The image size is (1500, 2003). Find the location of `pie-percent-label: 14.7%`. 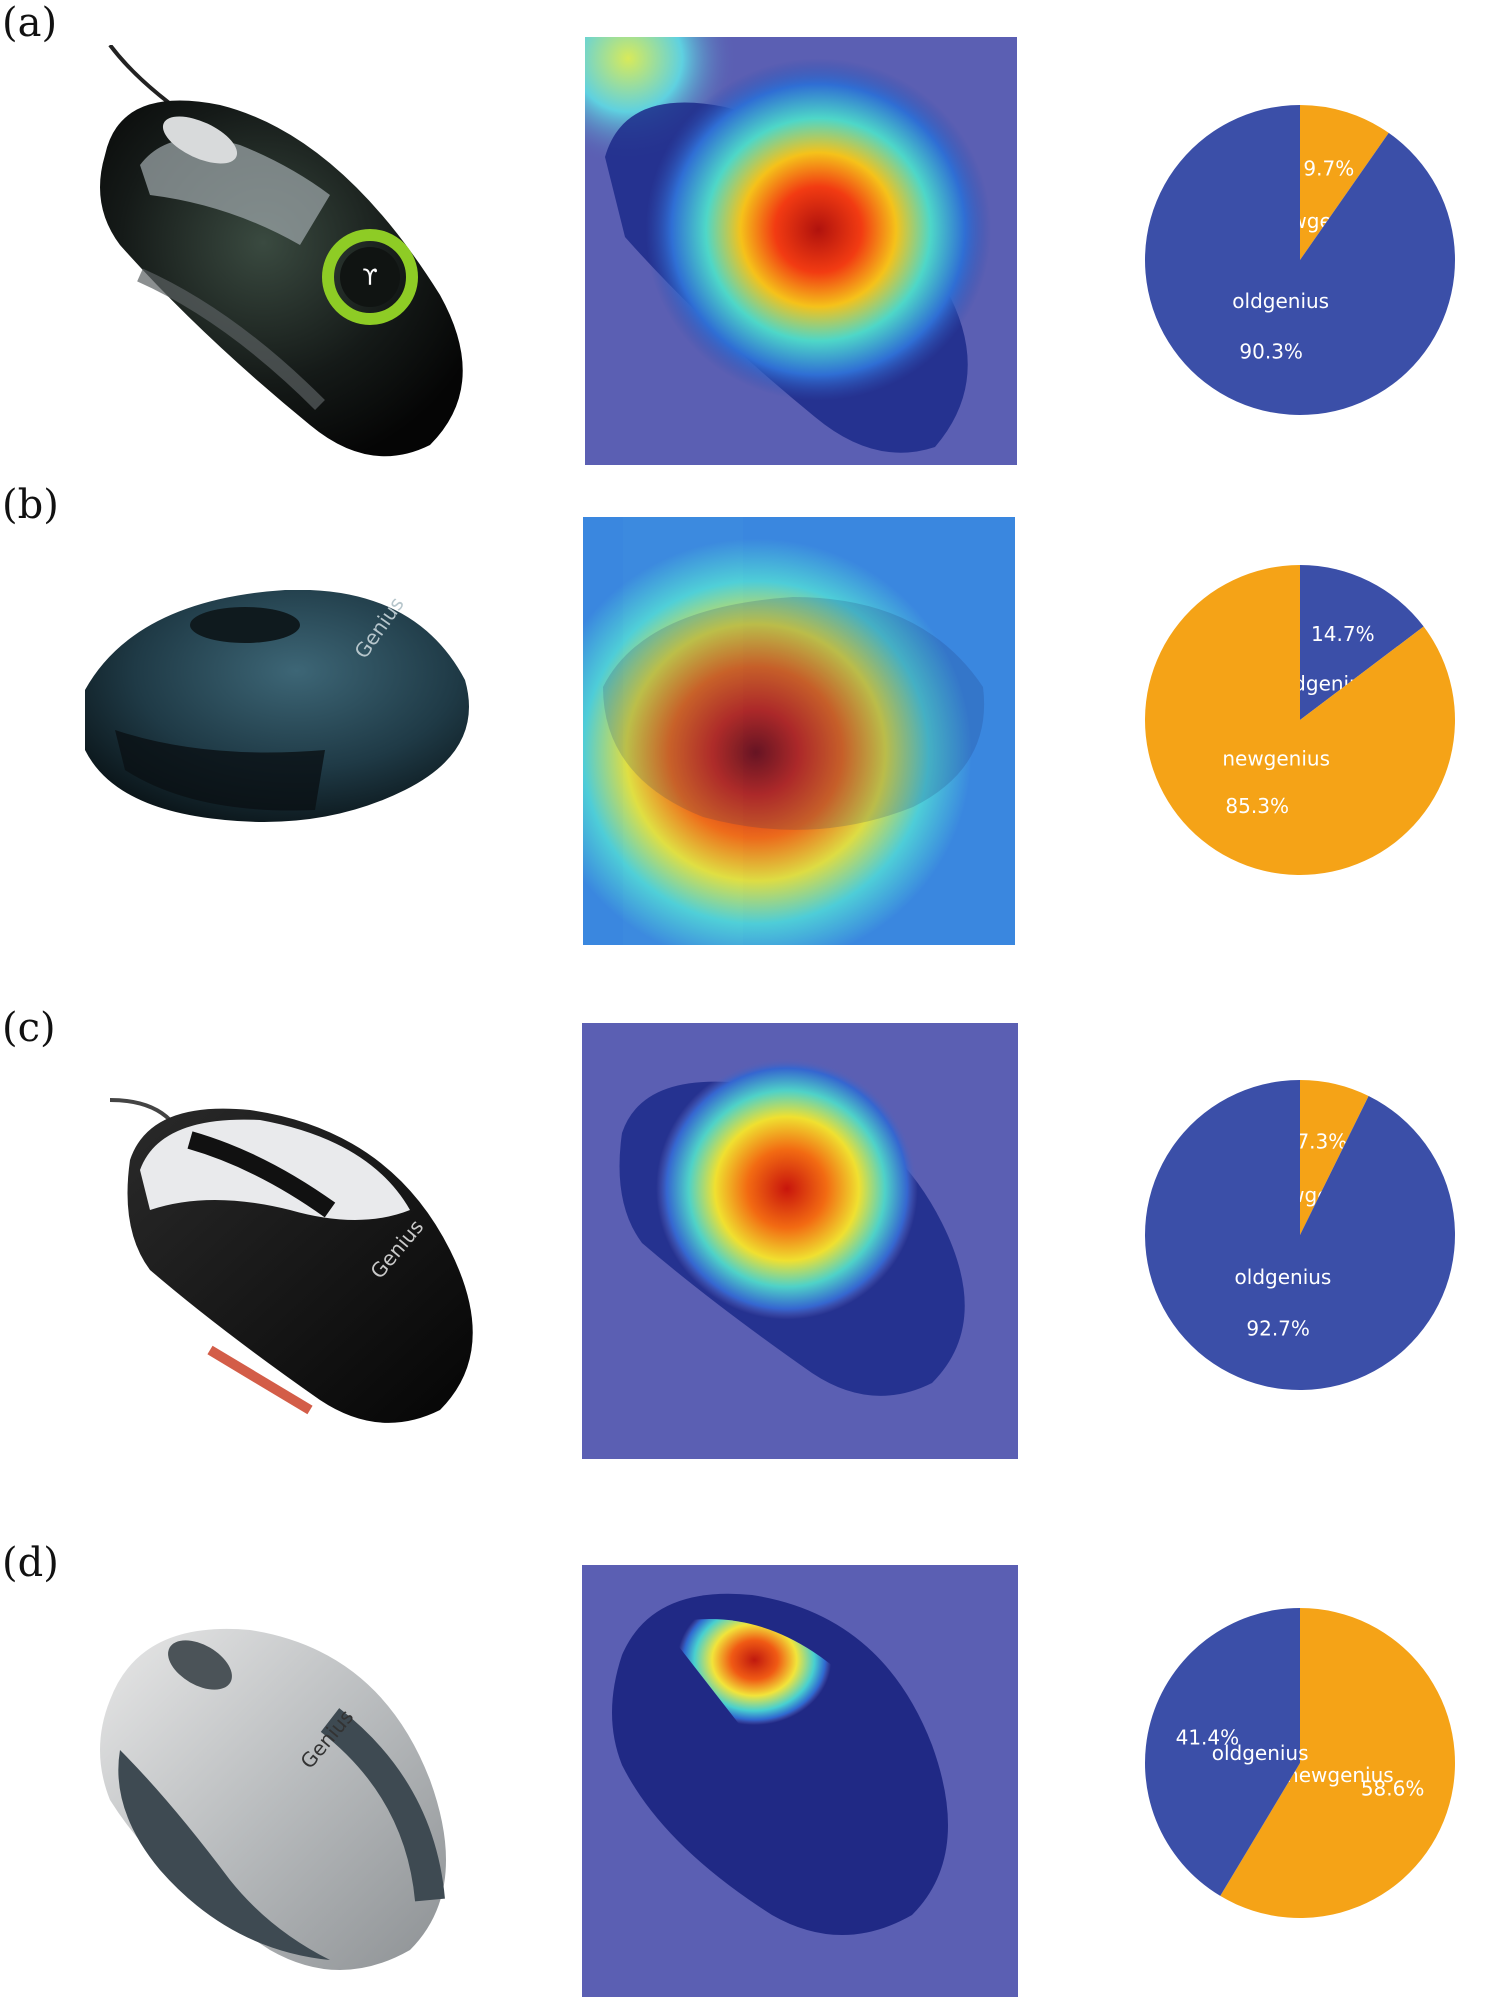

pie-percent-label: 14.7% is located at coordinates (1343, 634).